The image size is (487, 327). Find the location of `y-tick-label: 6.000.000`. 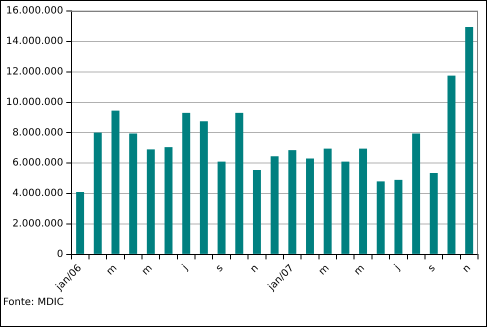

y-tick-label: 6.000.000 is located at coordinates (38, 163).